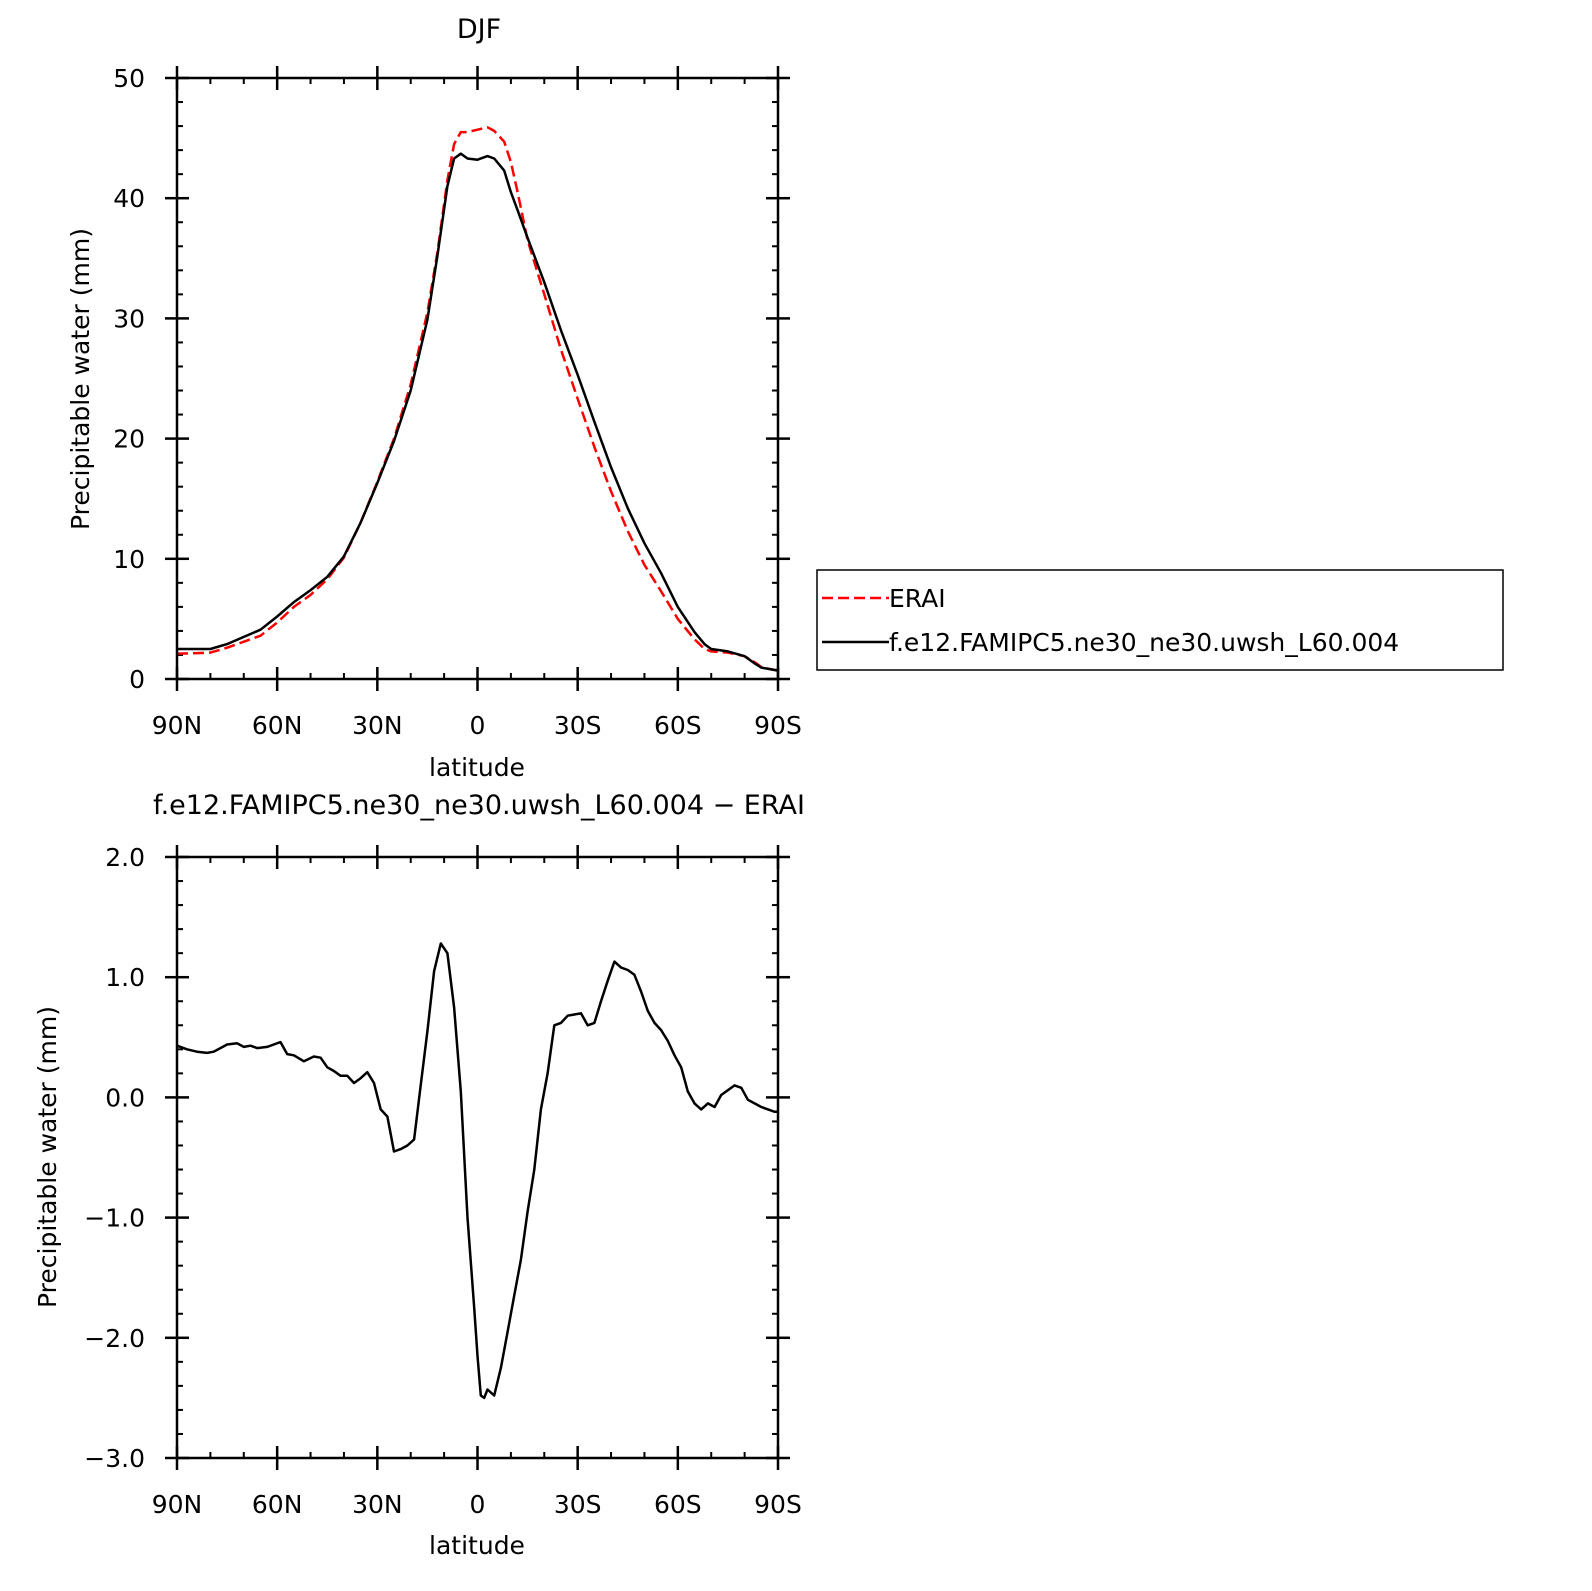 The image size is (1592, 1591). Describe the element at coordinates (479, 29) in the screenshot. I see `chart-title: DJF` at that location.